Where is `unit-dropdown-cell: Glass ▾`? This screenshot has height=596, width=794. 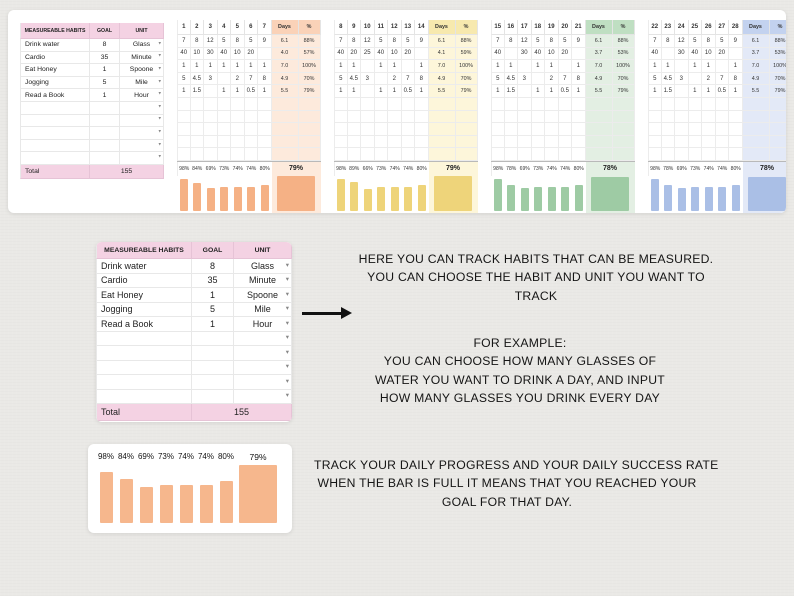 unit-dropdown-cell: Glass ▾ is located at coordinates (263, 266).